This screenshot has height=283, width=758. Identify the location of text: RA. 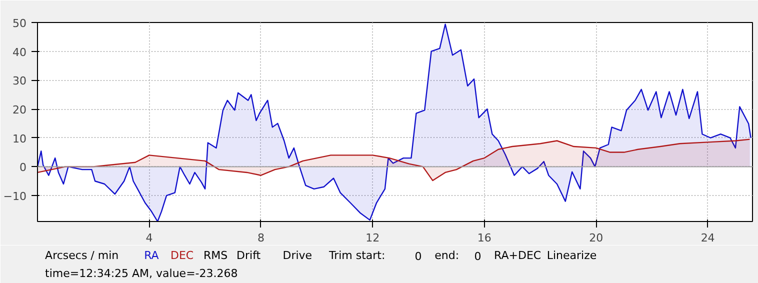
(152, 255).